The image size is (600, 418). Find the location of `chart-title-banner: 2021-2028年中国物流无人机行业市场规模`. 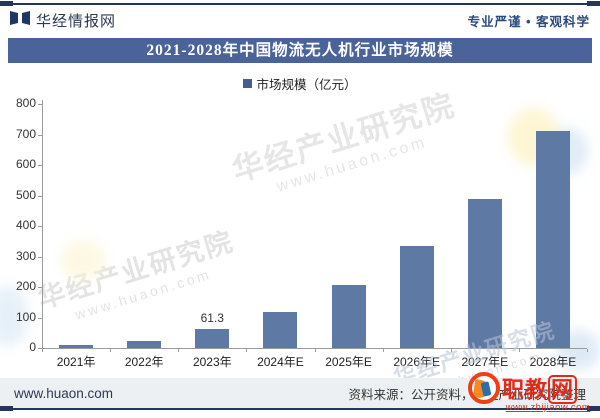

chart-title-banner: 2021-2028年中国物流无人机行业市场规模 is located at coordinates (300, 50).